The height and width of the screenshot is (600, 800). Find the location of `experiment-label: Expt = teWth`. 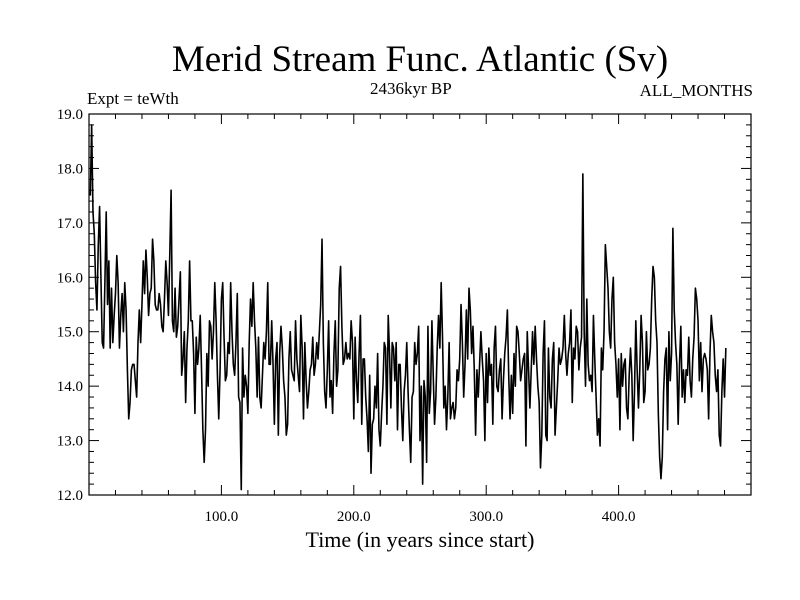

experiment-label: Expt = teWth is located at coordinates (133, 98).